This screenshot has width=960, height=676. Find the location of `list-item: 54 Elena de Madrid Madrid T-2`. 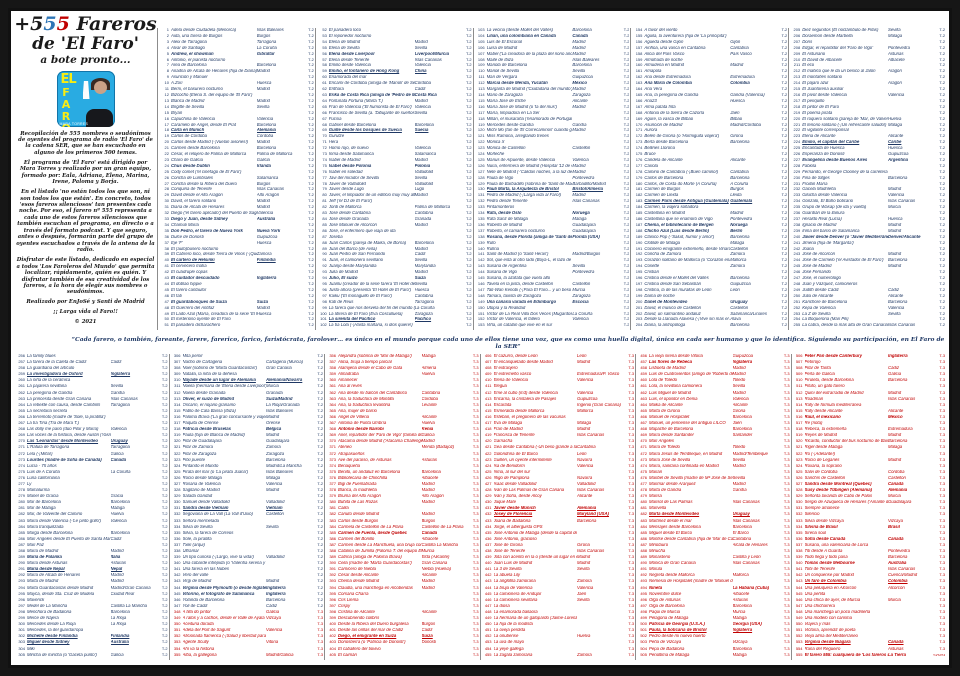

list-item: 54 Elena de Madrid Madrid T-2 is located at coordinates (394, 43).